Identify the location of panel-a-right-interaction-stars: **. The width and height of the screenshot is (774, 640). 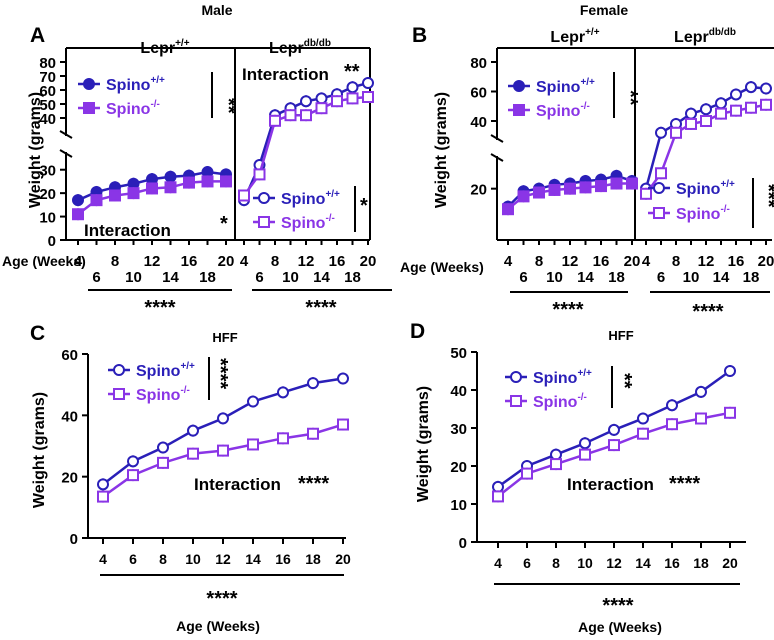
(352, 72).